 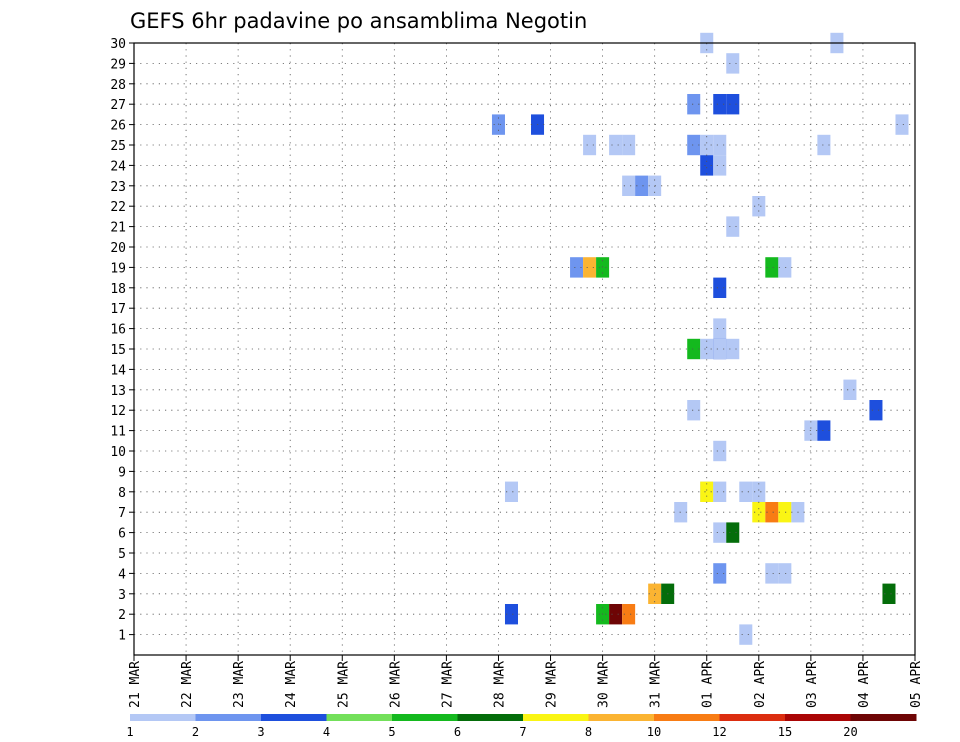 I want to click on y-tick-label-26: 26, so click(x=118, y=126).